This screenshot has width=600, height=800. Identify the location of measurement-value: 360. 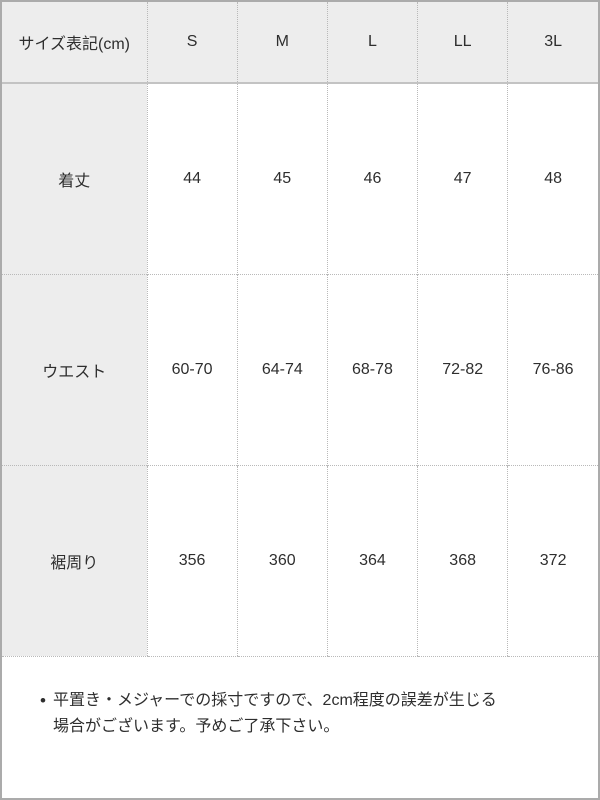
(282, 560).